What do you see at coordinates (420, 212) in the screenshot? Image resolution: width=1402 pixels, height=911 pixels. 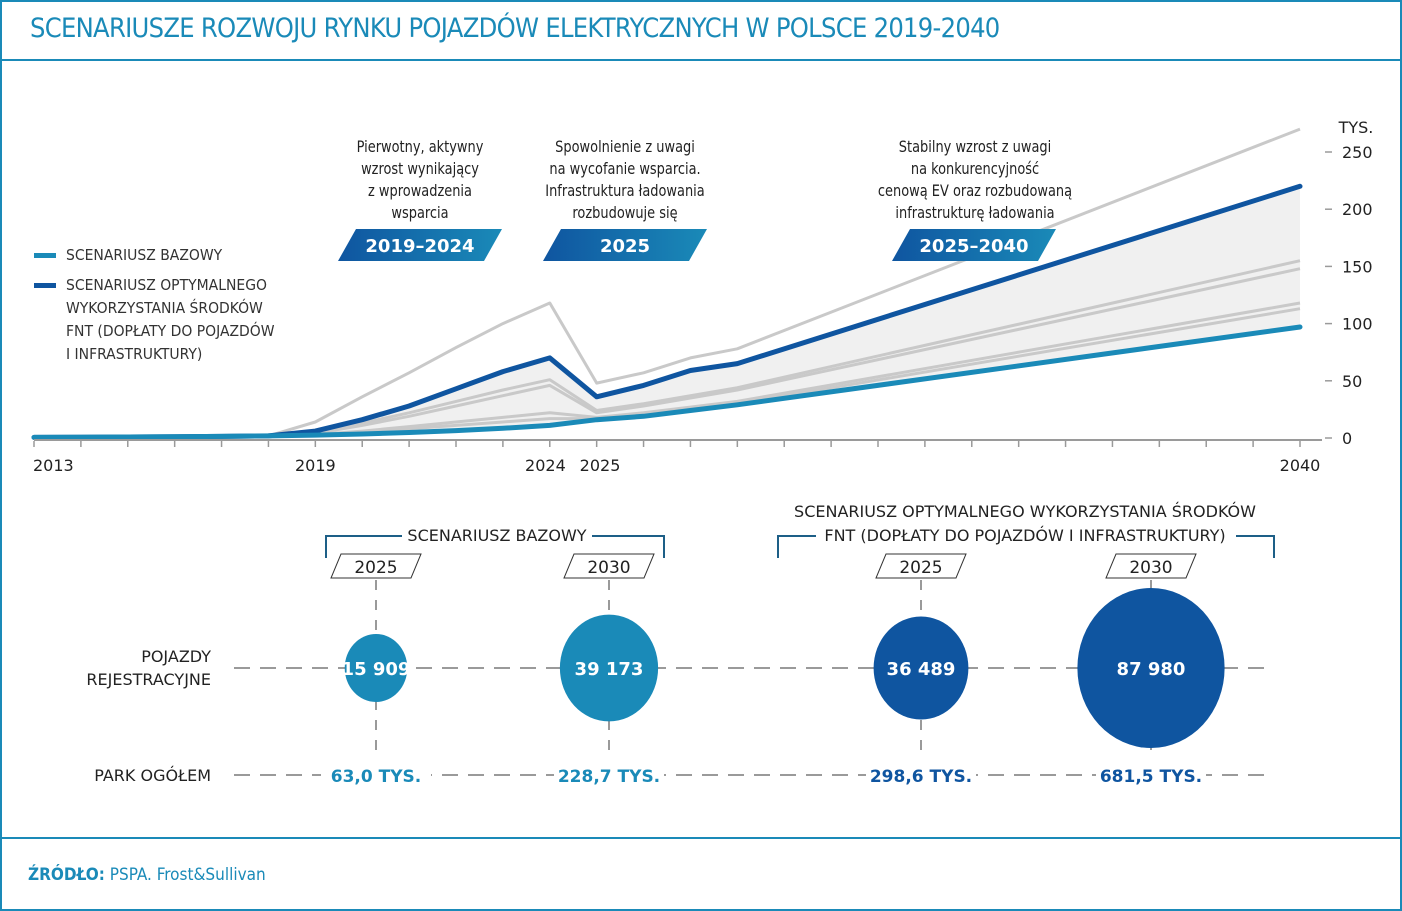 I see `annotation-line: wsparcia` at bounding box center [420, 212].